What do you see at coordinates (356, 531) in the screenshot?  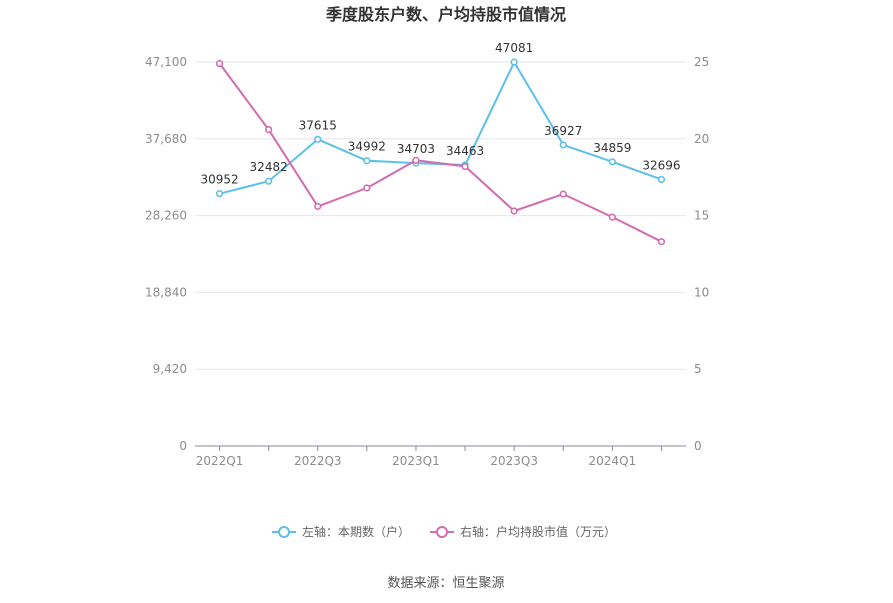 I see `legend-label: 左轴：本期数（户）` at bounding box center [356, 531].